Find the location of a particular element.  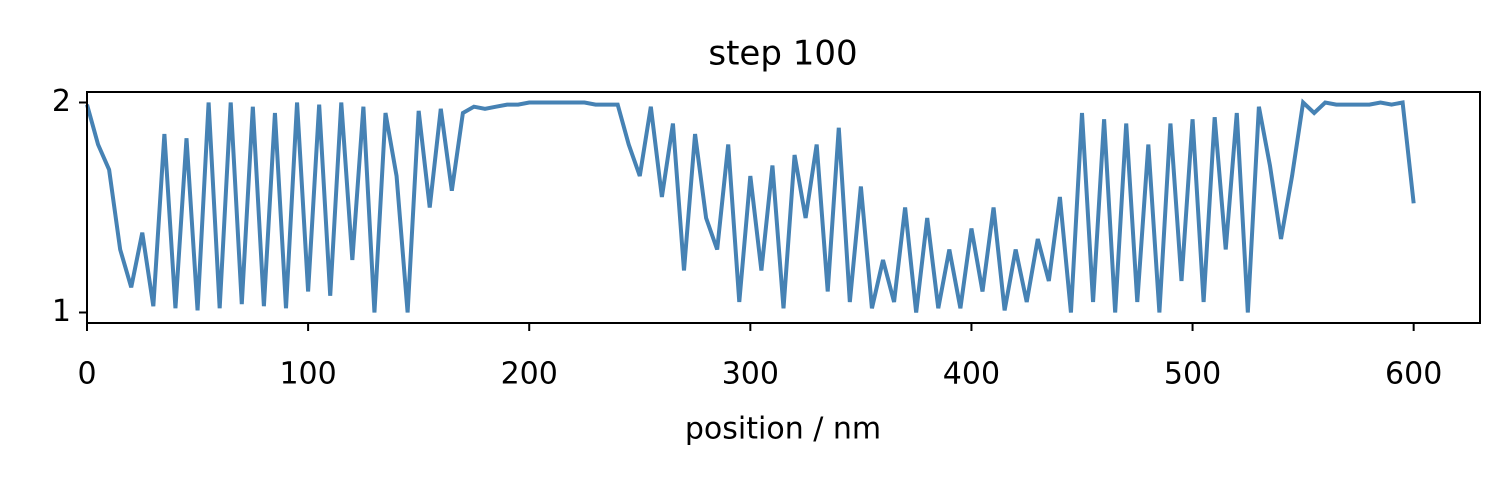

x-tick-label: 100 is located at coordinates (307, 374).